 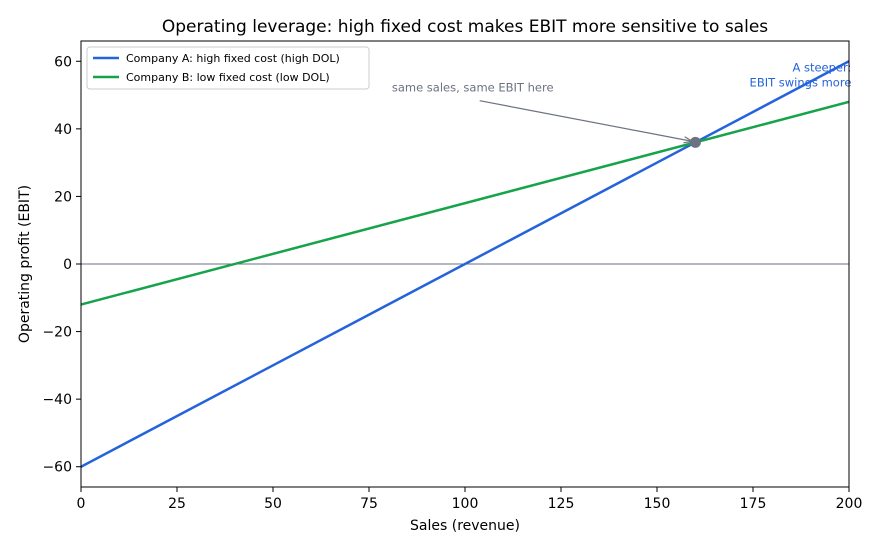 I want to click on legend-box, so click(x=228, y=68).